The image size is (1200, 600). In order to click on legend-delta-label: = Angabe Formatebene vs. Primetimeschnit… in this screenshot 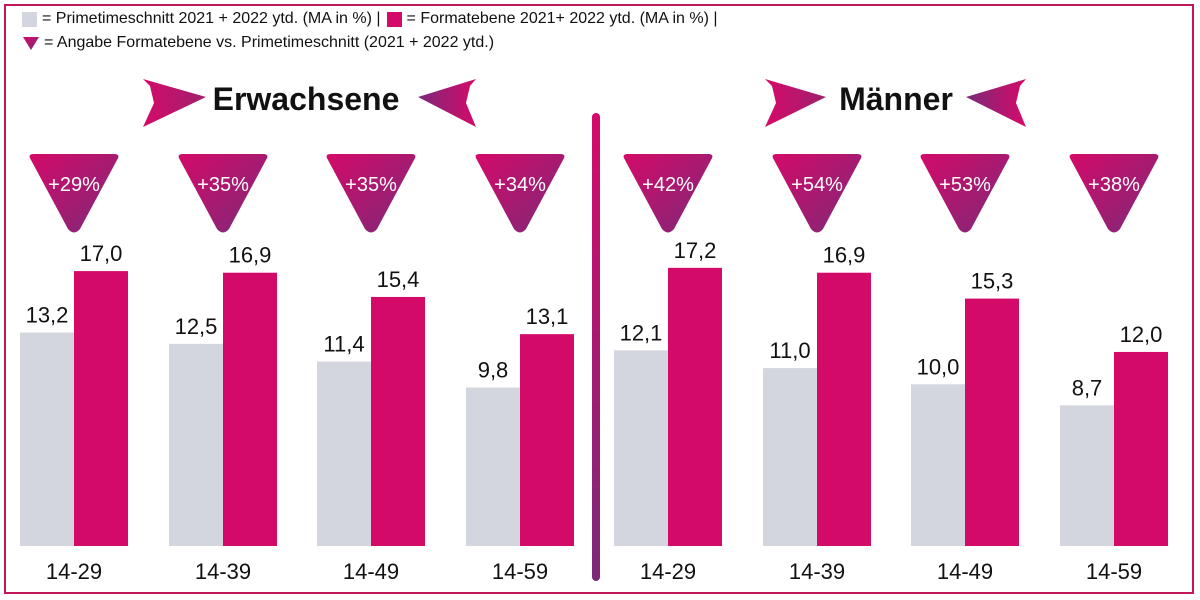, I will do `click(269, 42)`.